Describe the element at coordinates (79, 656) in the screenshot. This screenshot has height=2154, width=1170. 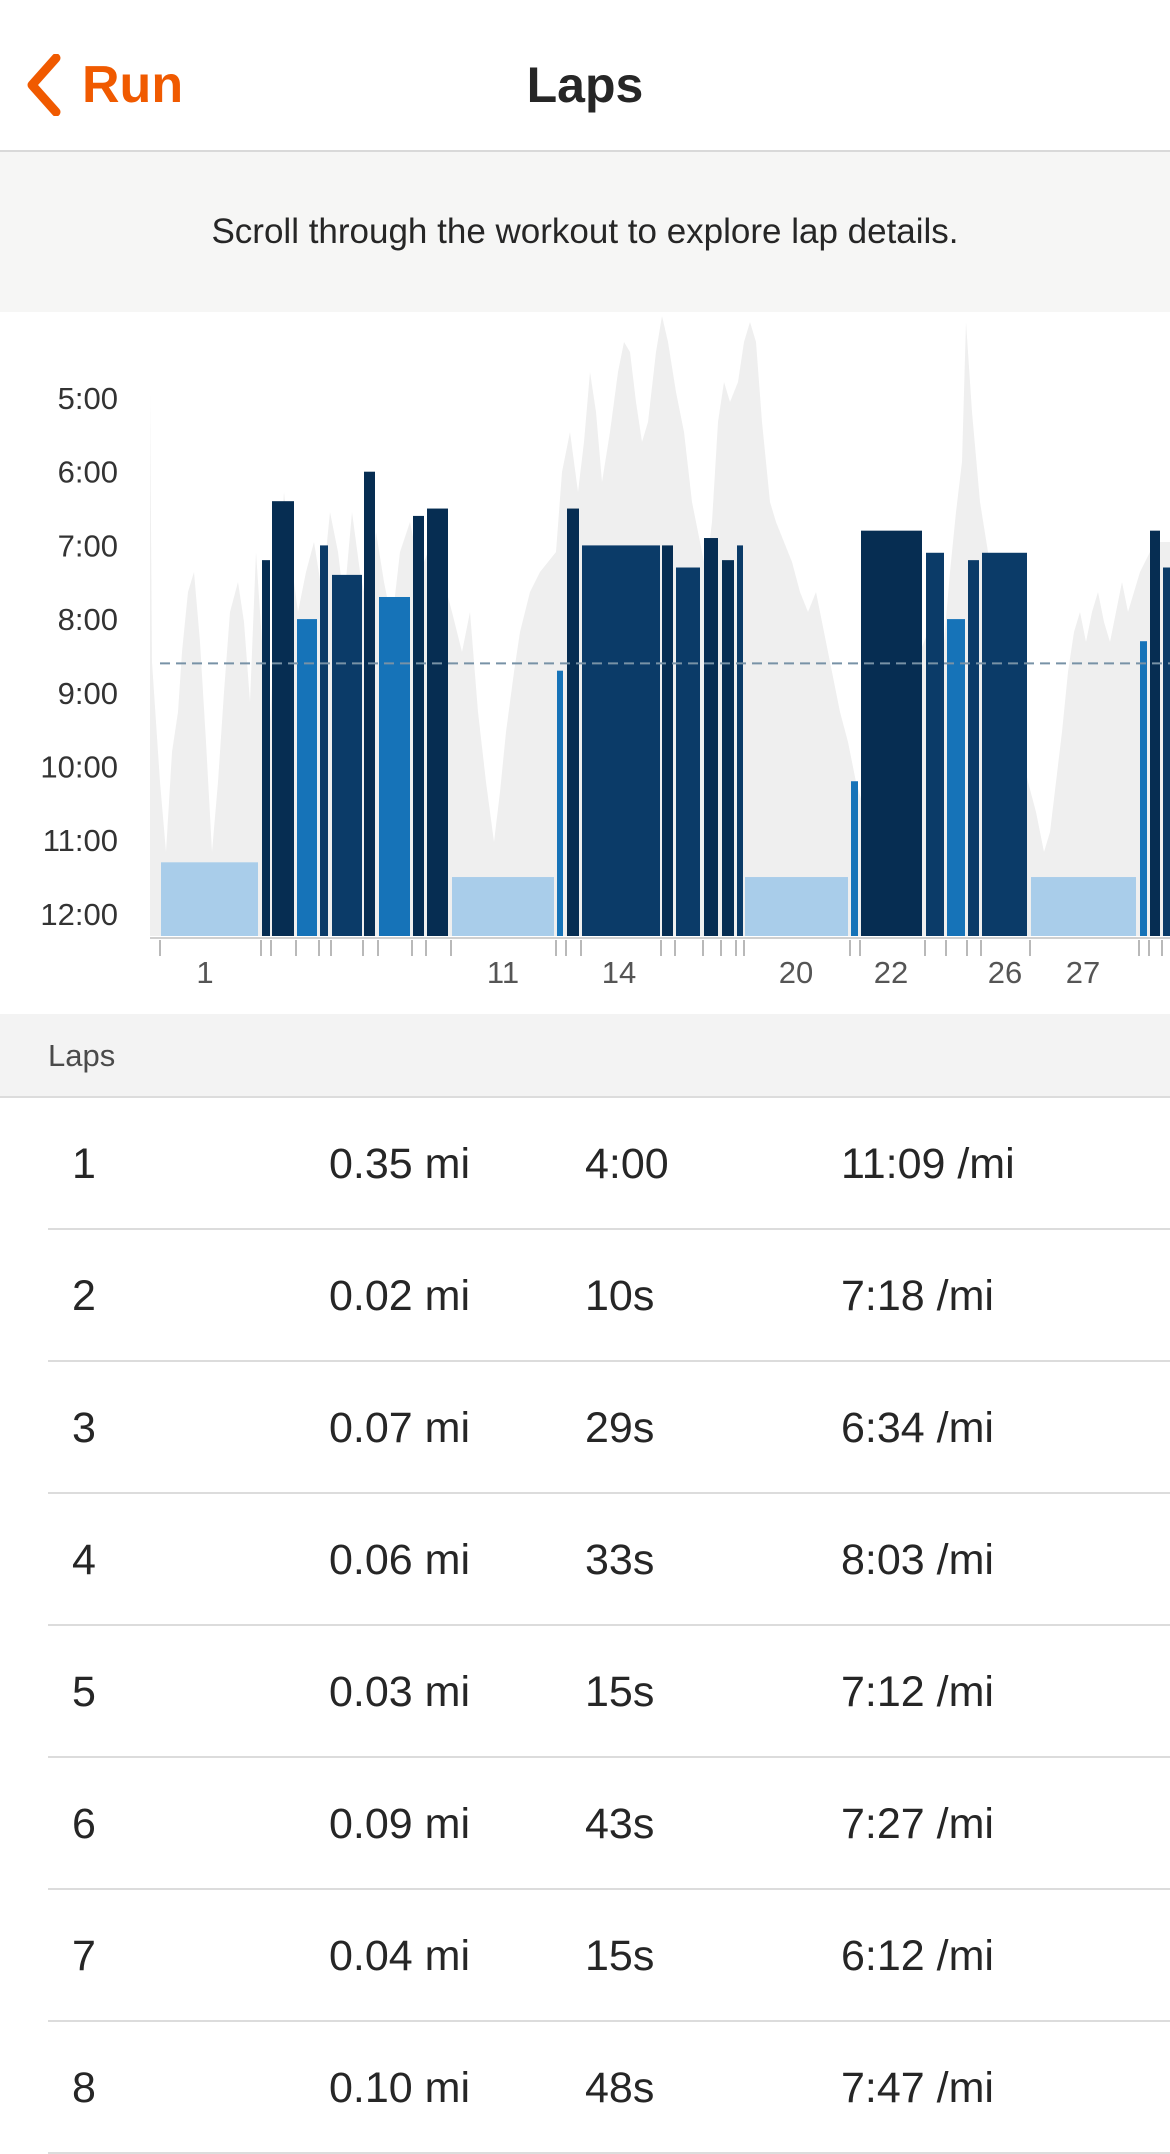
I see `y-axis-labels: 5:00 6:00 7:00 8:00 9:00 10:00 11:00 12:00` at that location.